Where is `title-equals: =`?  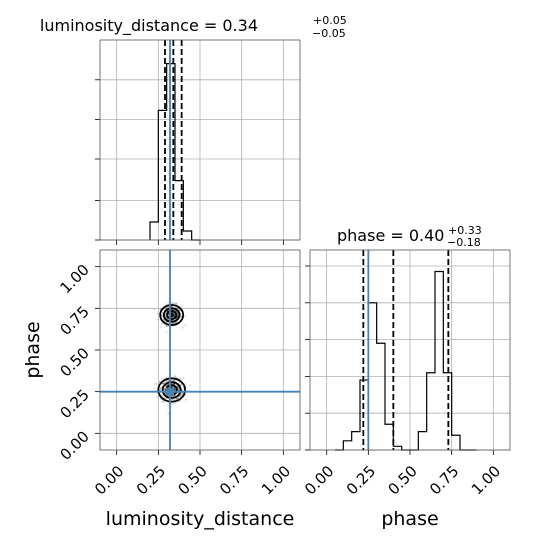 title-equals: = is located at coordinates (397, 235).